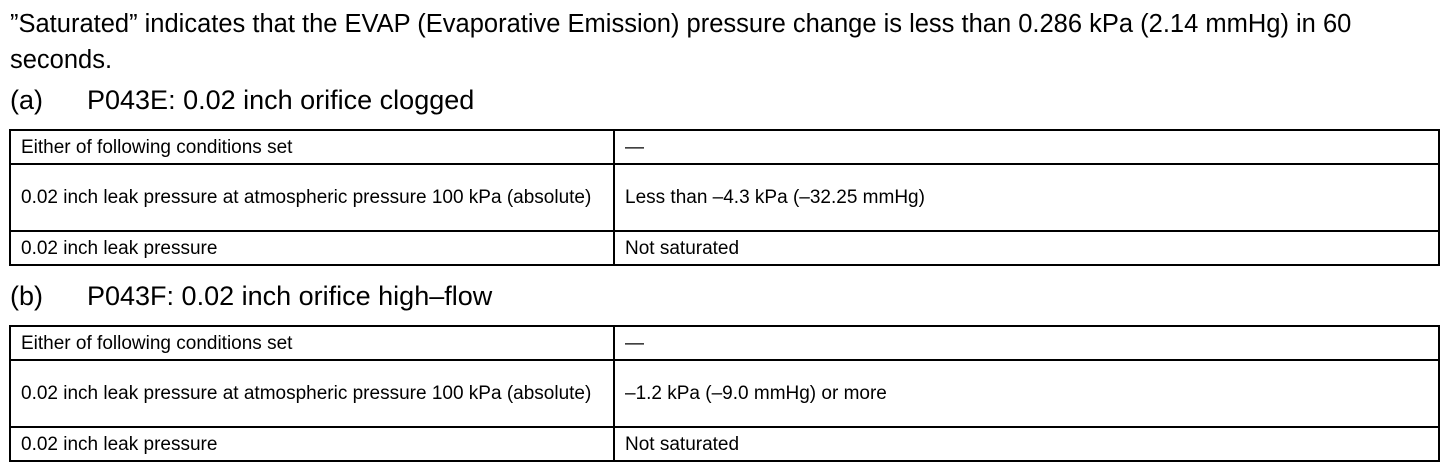  What do you see at coordinates (26, 100) in the screenshot?
I see `section-letter: (a)` at bounding box center [26, 100].